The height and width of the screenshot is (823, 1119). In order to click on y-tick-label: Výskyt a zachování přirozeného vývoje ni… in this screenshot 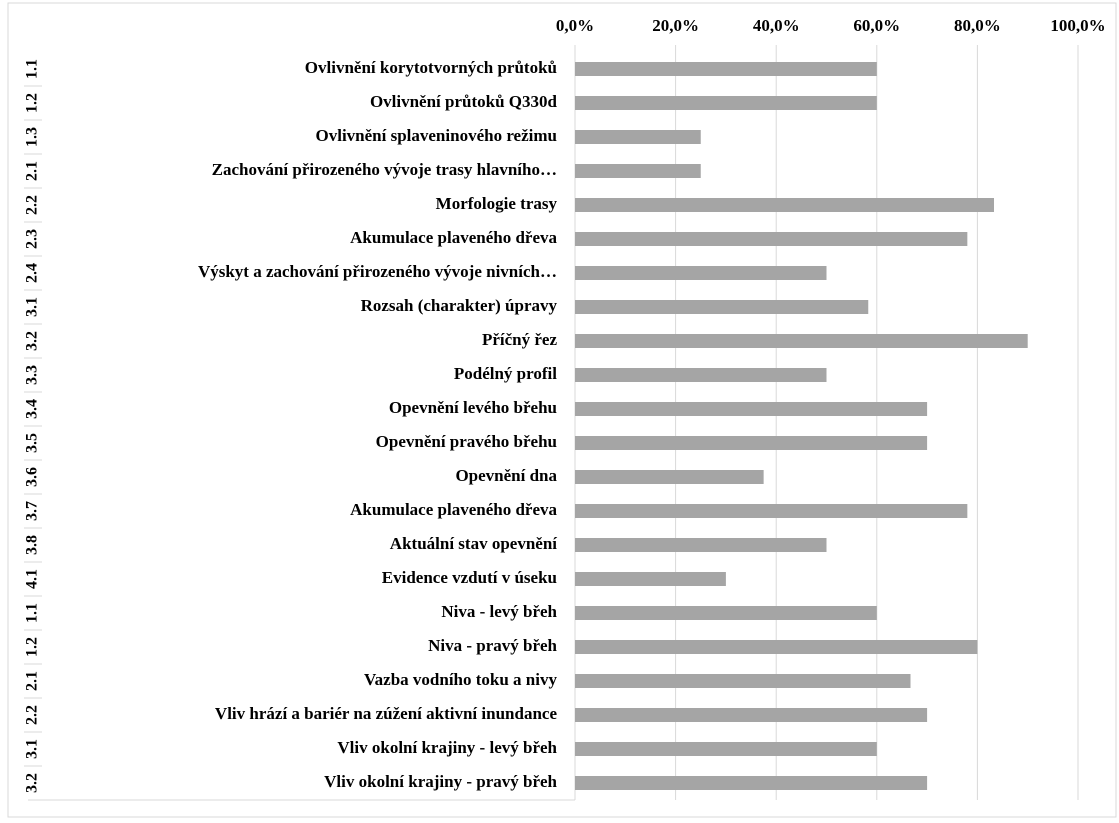, I will do `click(377, 271)`.